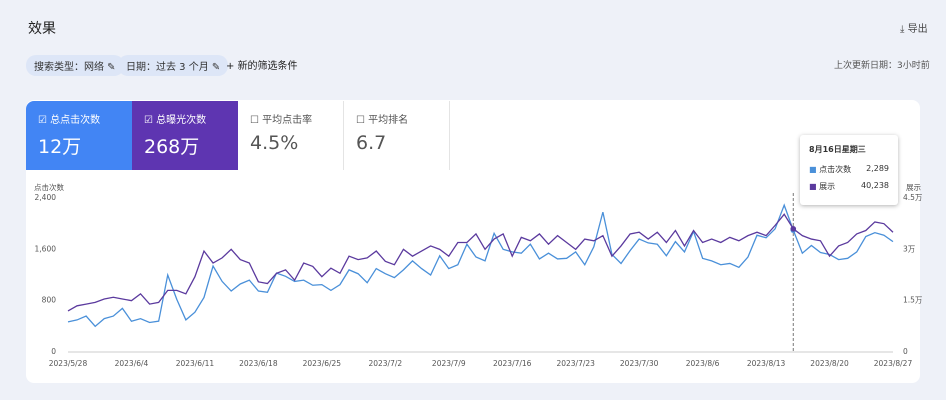 The height and width of the screenshot is (400, 946). What do you see at coordinates (917, 29) in the screenshot?
I see `export-label: 导出` at bounding box center [917, 29].